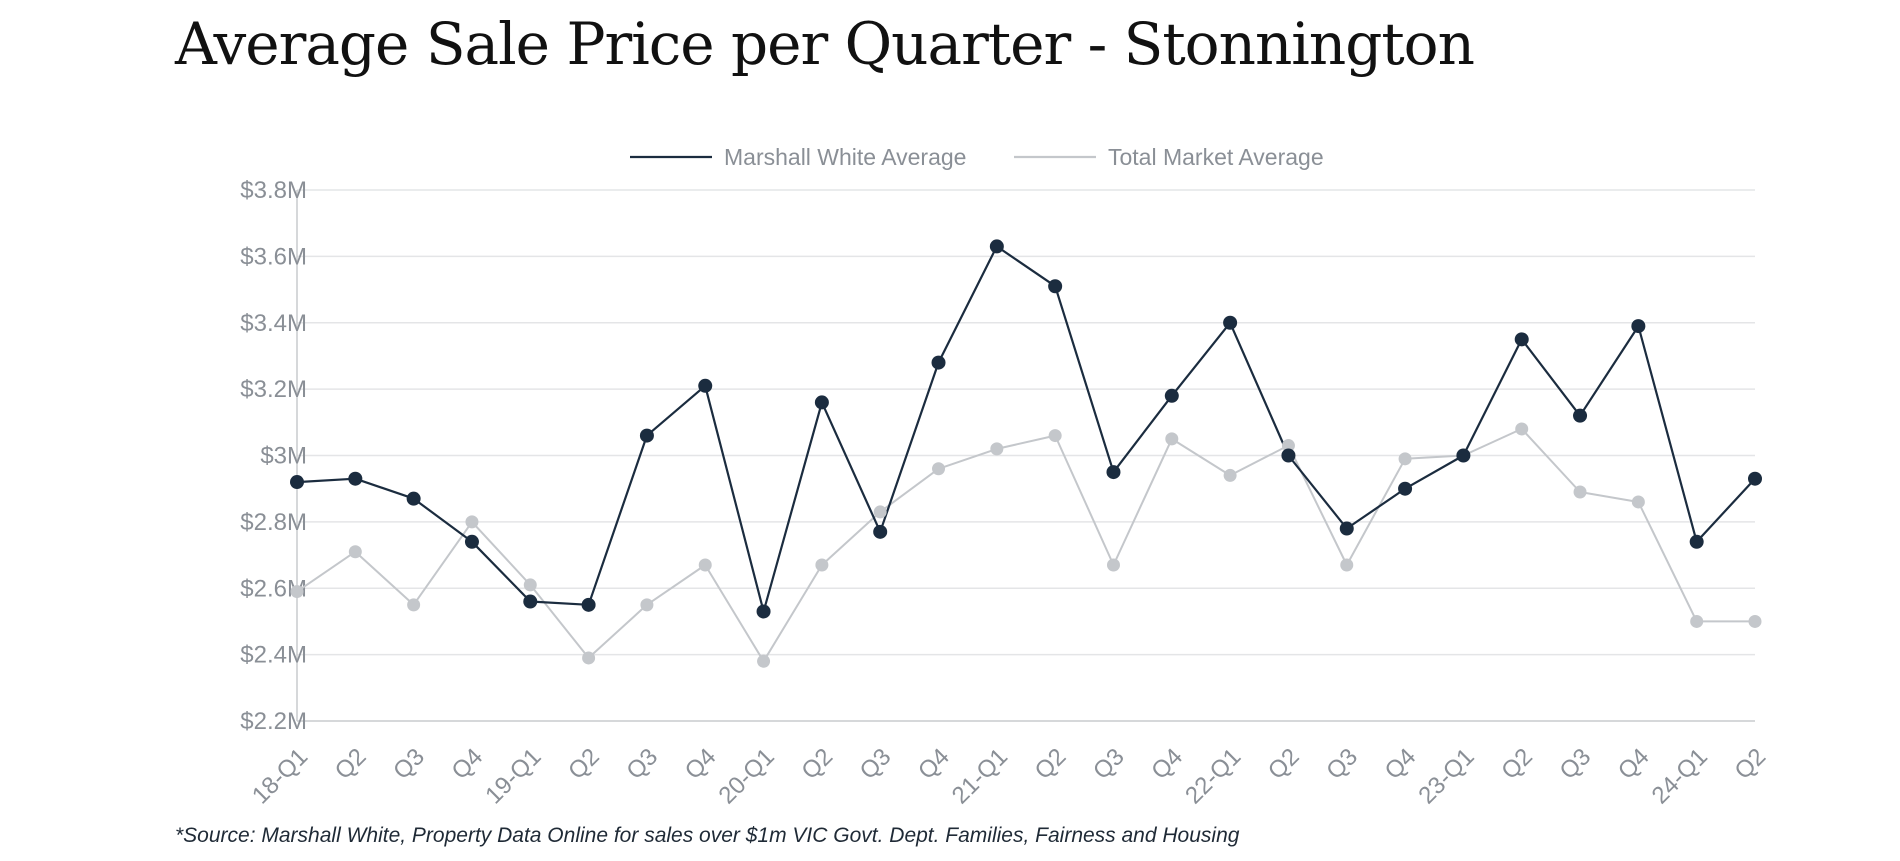  Describe the element at coordinates (1213, 776) in the screenshot. I see `x-tick-label: 22-Q1` at that location.